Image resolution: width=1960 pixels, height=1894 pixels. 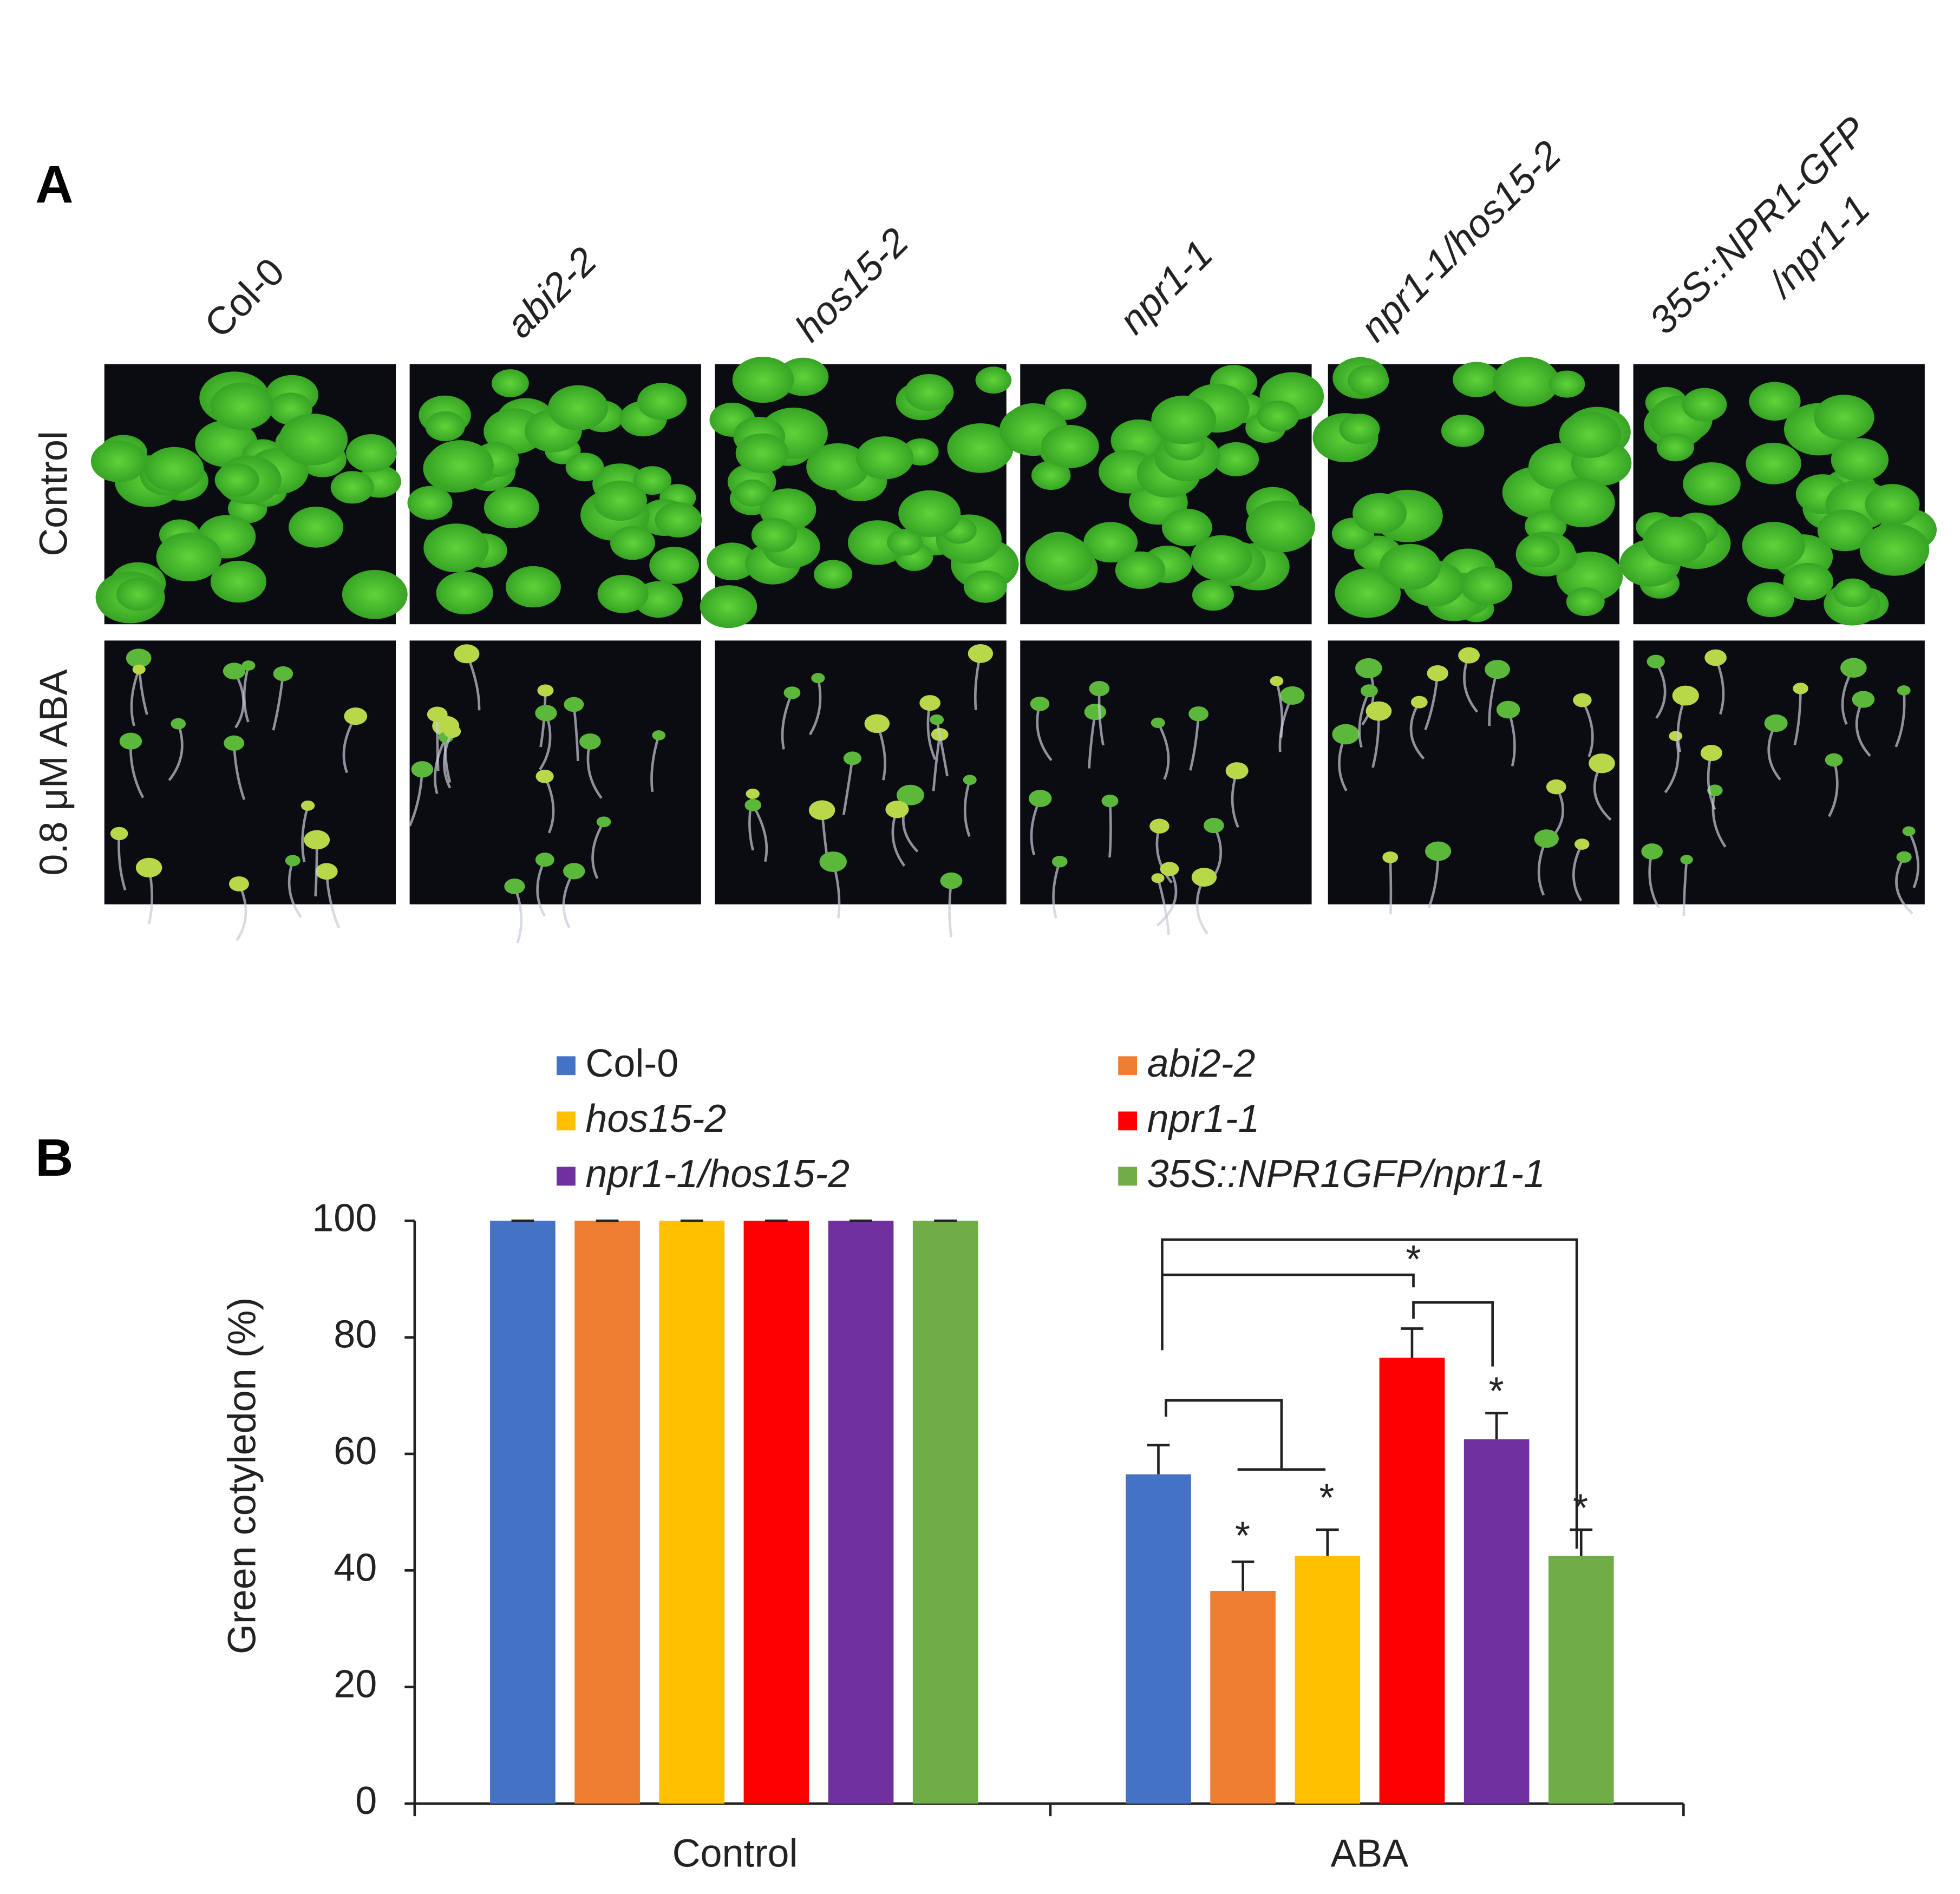 What do you see at coordinates (852, 285) in the screenshot?
I see `column-label: hos15-2` at bounding box center [852, 285].